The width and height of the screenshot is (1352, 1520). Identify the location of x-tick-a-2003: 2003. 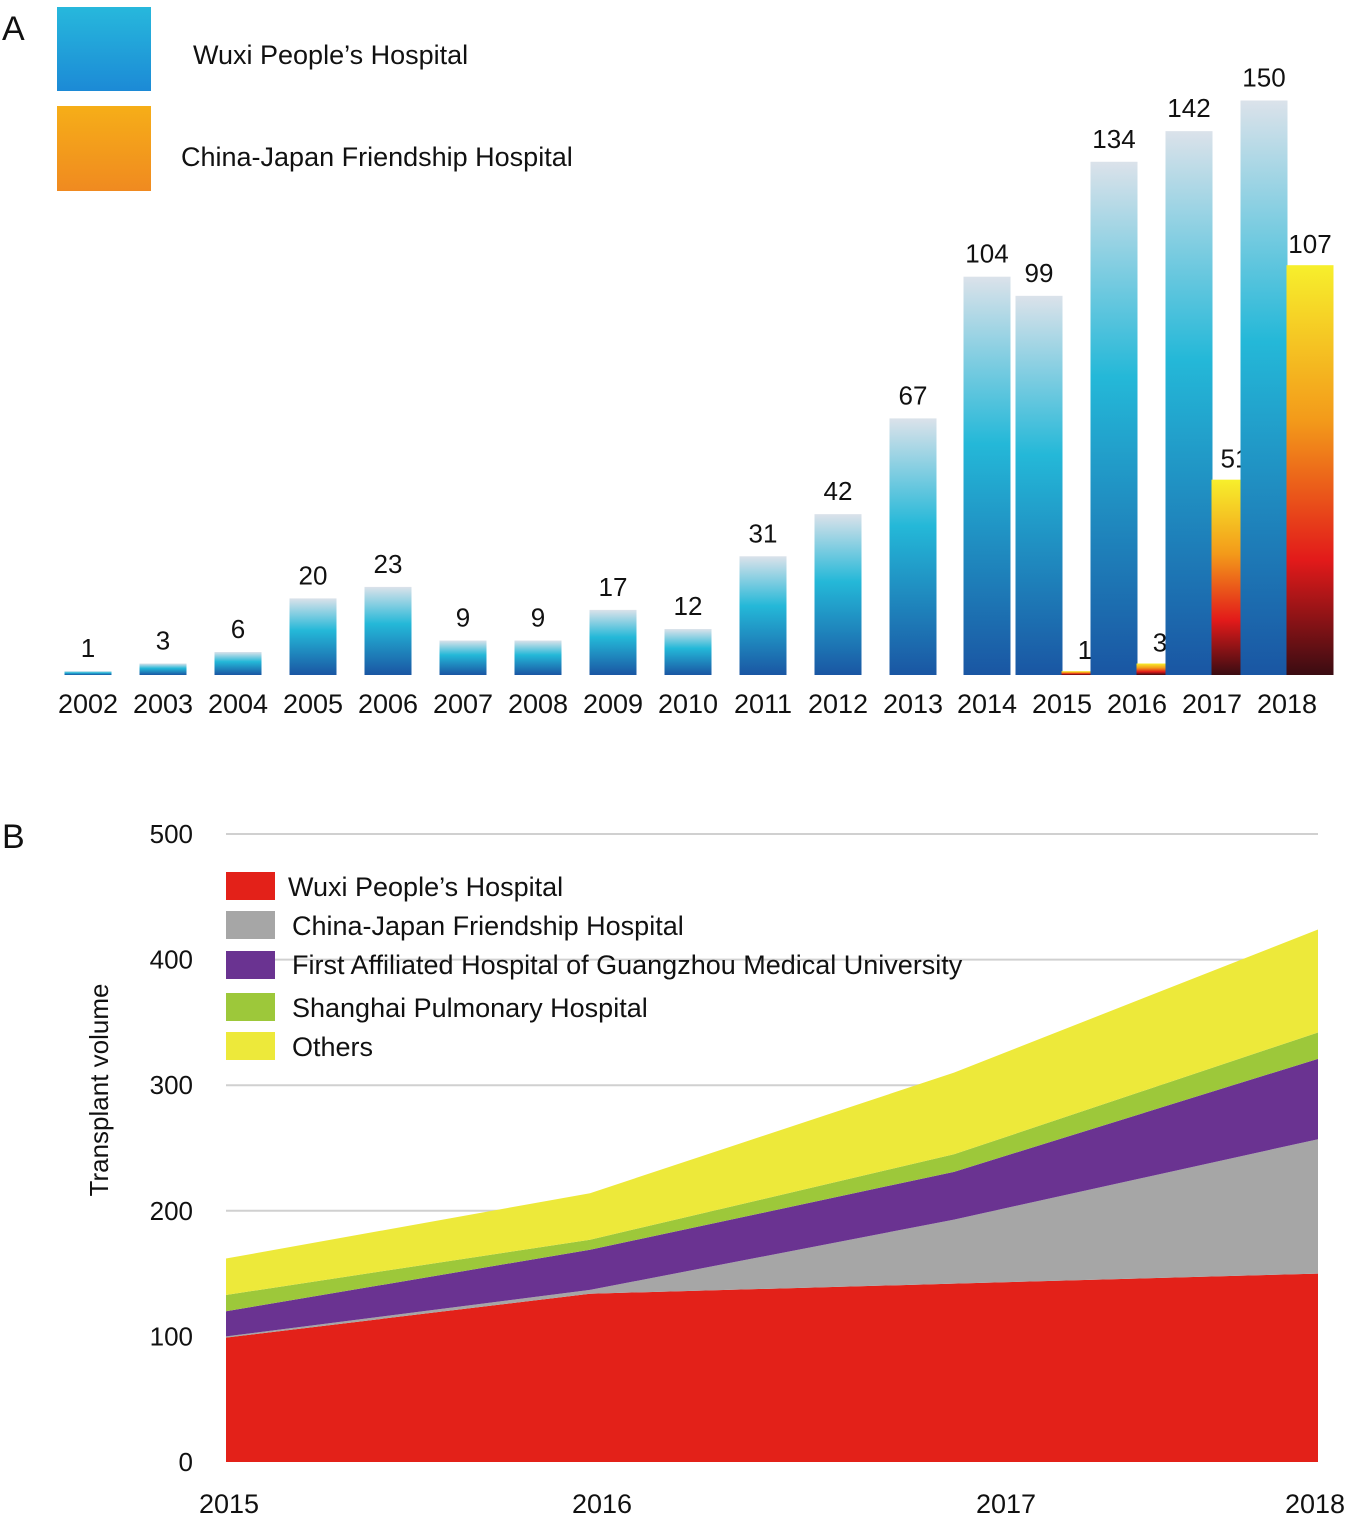
(163, 704).